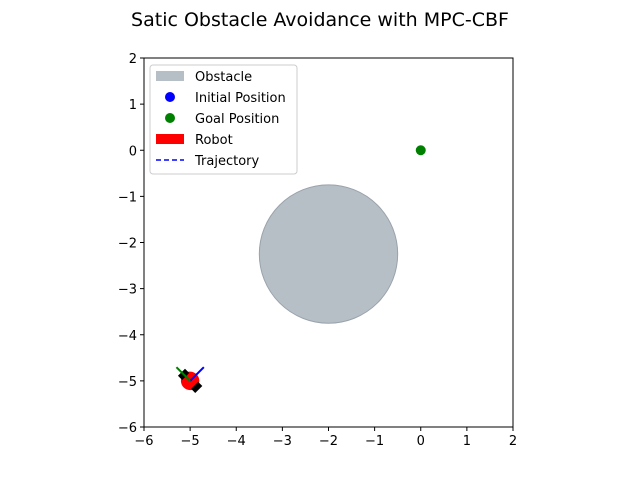 The height and width of the screenshot is (480, 640). I want to click on y-tick-label: −3, so click(127, 290).